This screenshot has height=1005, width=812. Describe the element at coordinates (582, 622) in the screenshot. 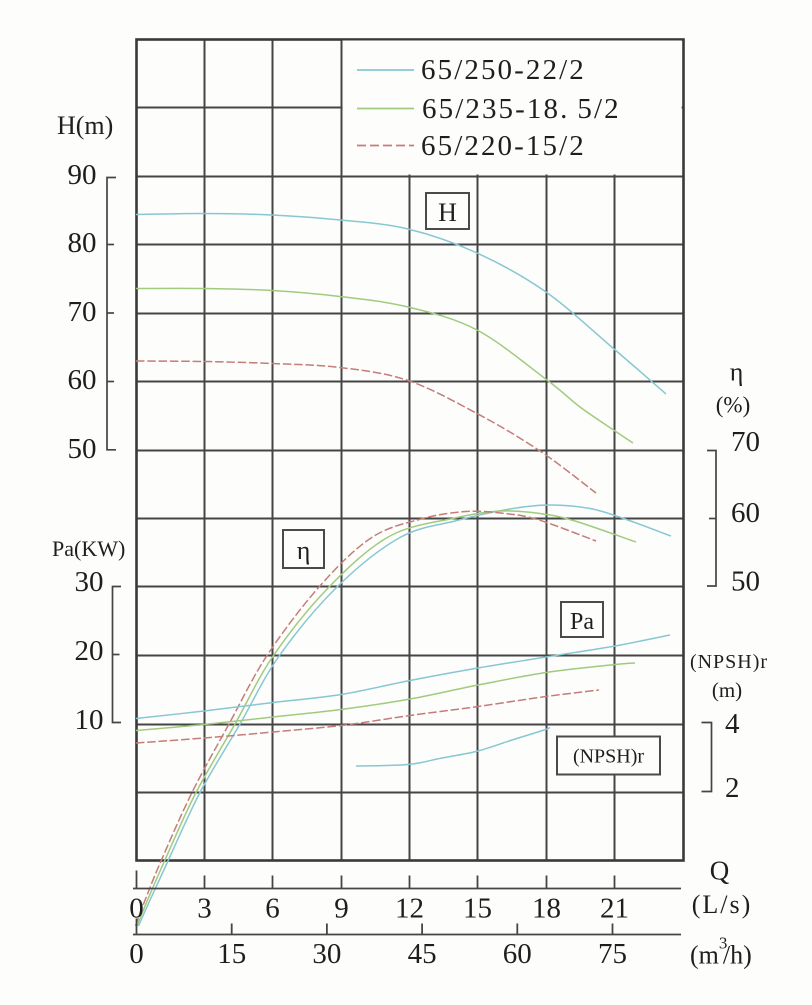

I see `svg-text: Pa` at that location.